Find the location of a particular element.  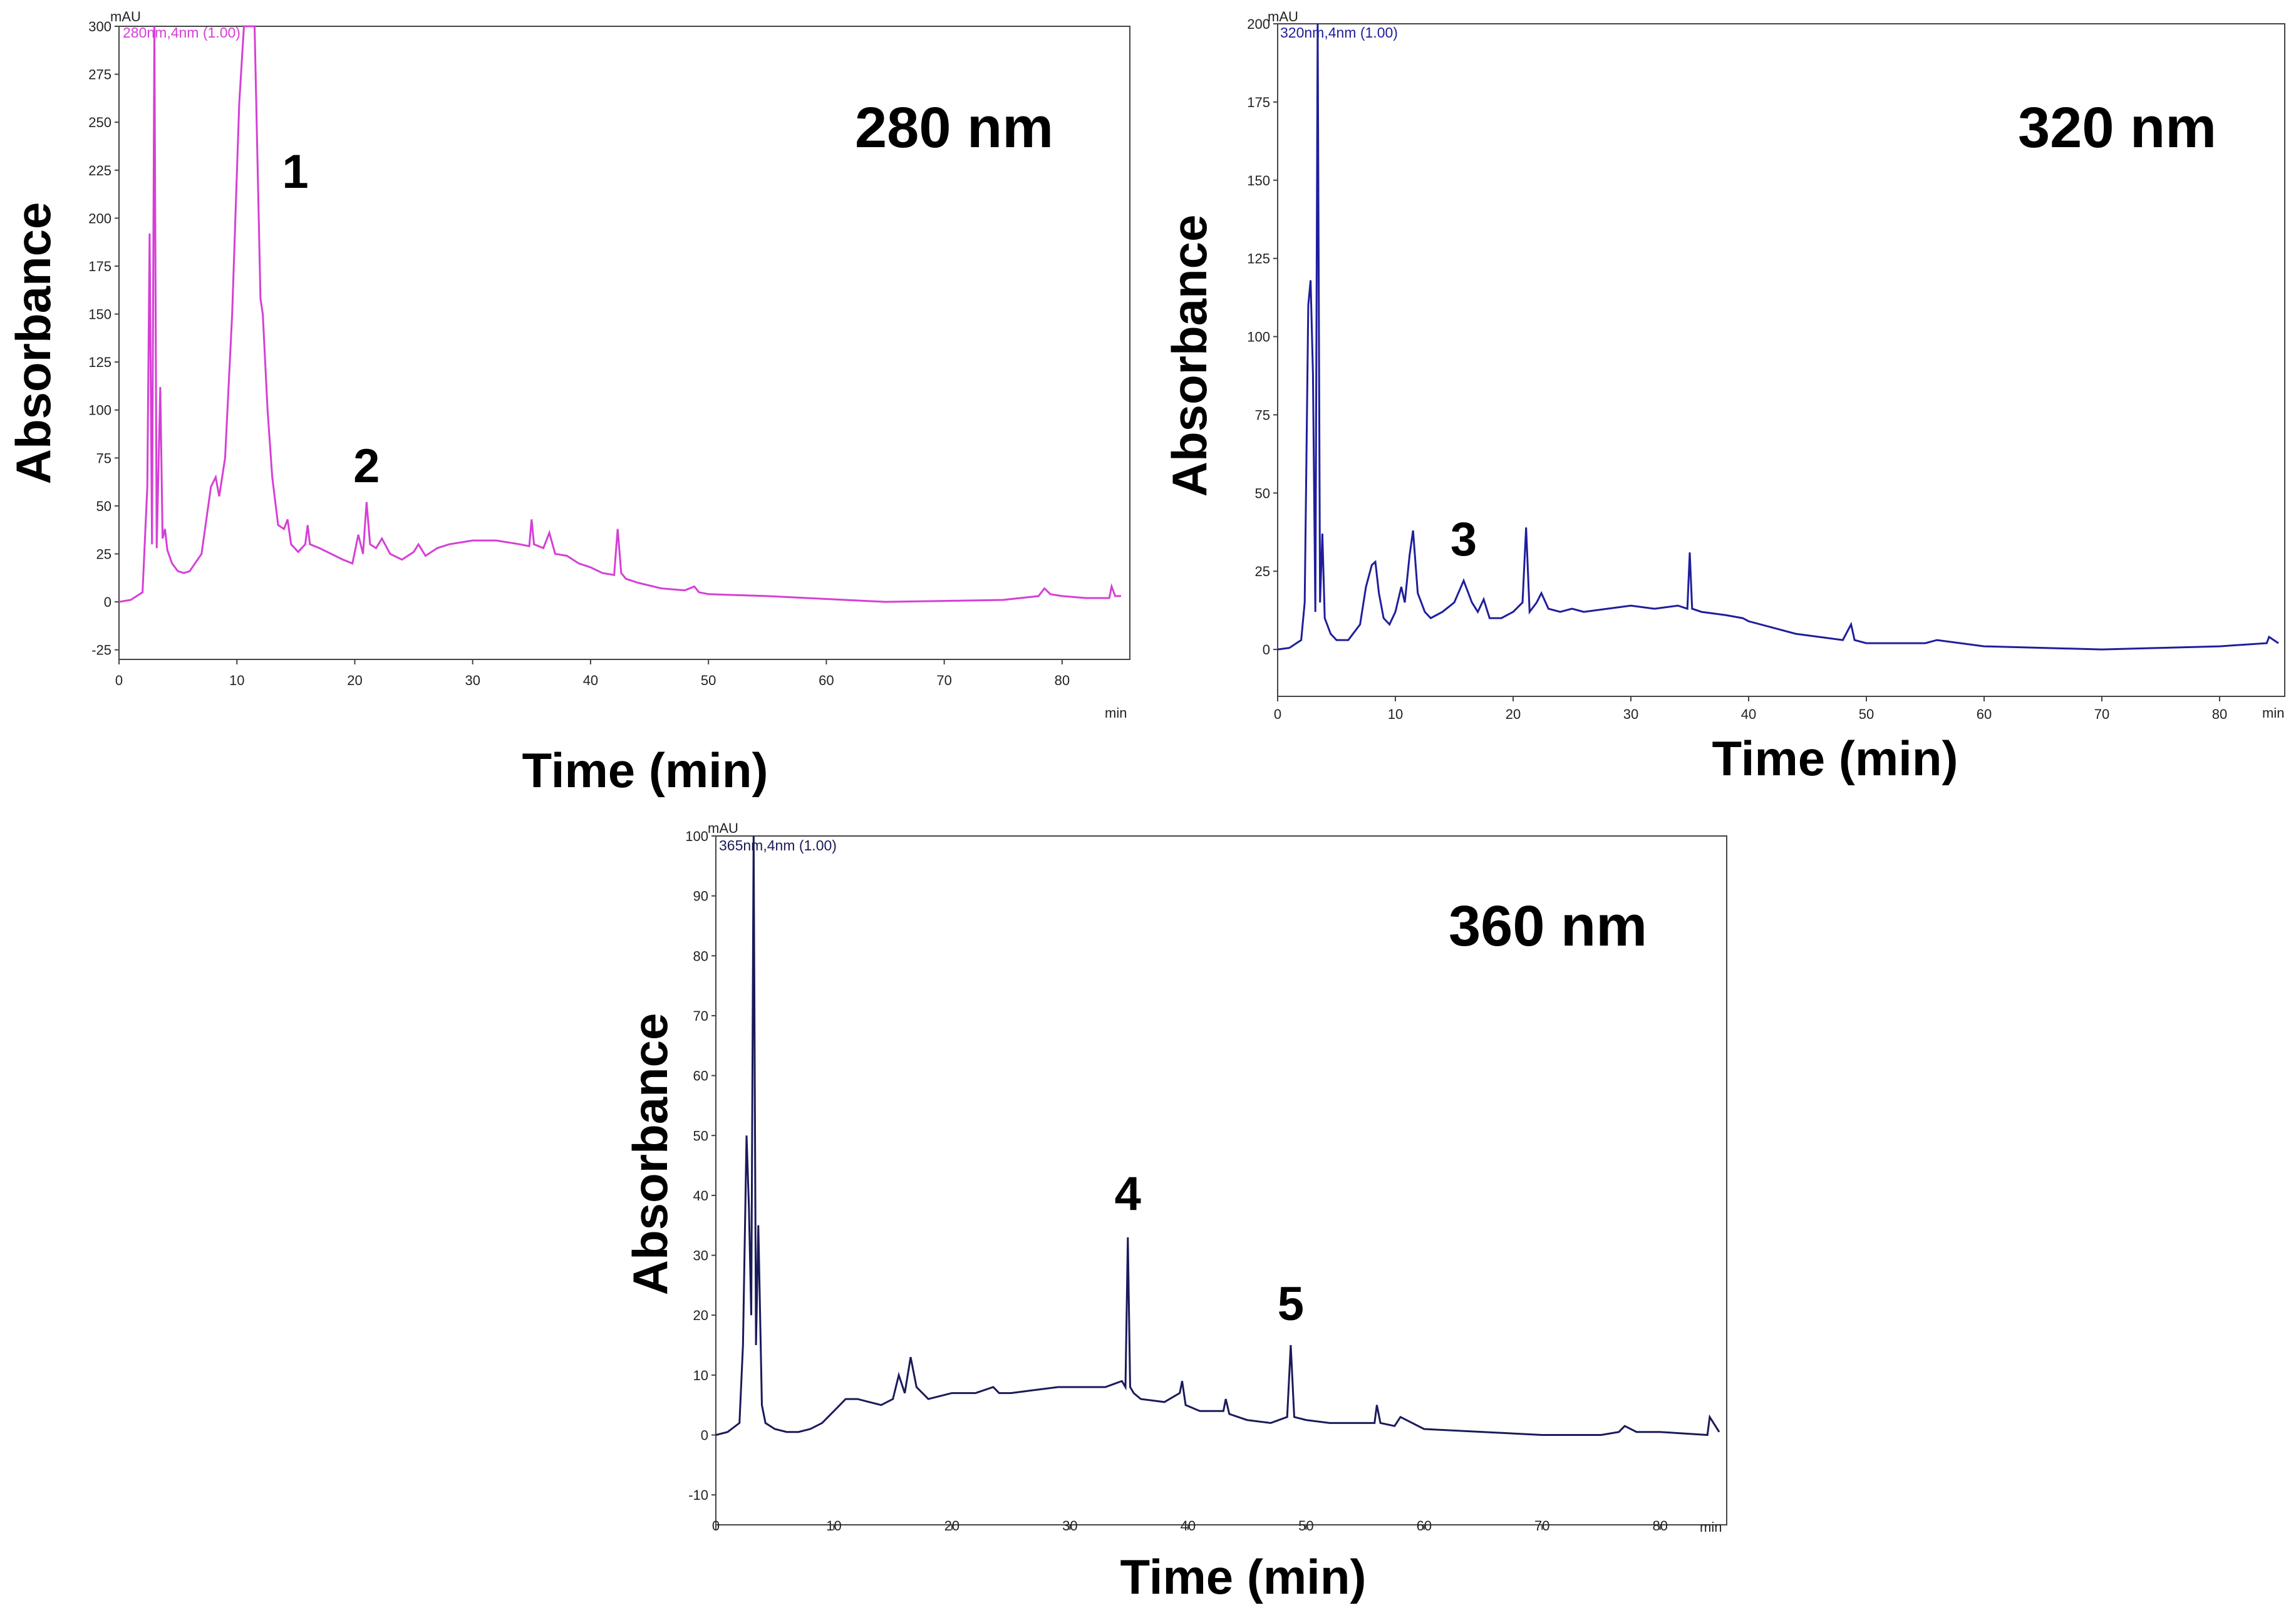

peak-labels: 45 is located at coordinates (1209, 1249).